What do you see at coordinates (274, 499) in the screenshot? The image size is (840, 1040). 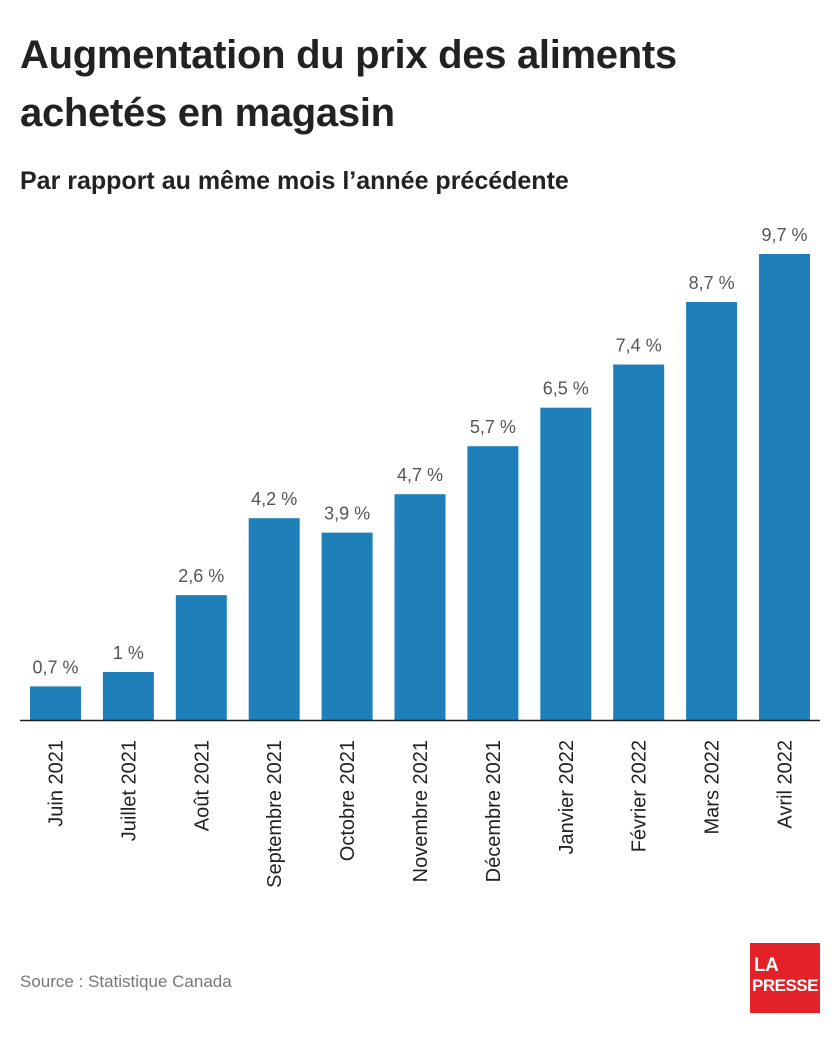 I see `bar-value-label: 4,2 %` at bounding box center [274, 499].